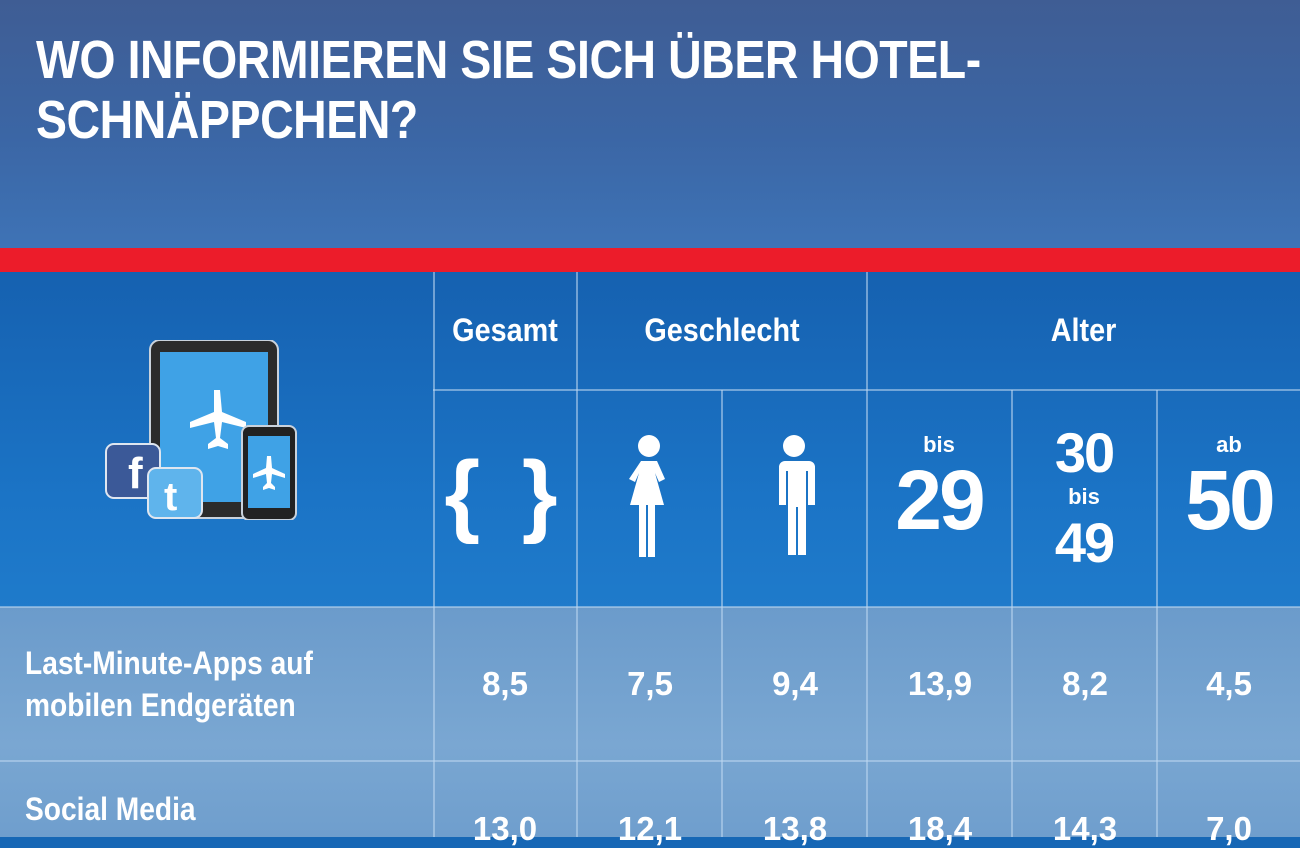  I want to click on table-cell: 14,3, so click(1085, 828).